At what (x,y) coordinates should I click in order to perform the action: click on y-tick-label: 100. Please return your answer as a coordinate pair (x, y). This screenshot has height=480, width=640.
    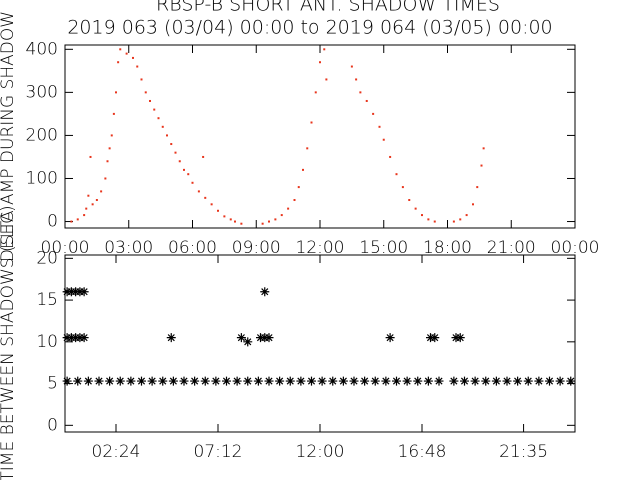
    Looking at the image, I should click on (42, 178).